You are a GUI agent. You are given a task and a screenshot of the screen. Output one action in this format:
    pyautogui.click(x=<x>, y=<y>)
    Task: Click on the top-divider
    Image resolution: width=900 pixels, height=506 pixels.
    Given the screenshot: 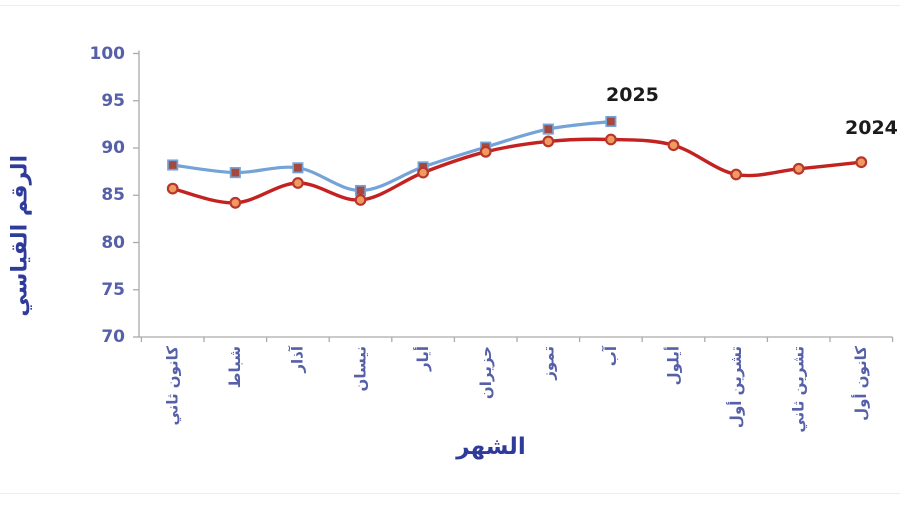 What is the action you would take?
    pyautogui.click(x=450, y=5)
    